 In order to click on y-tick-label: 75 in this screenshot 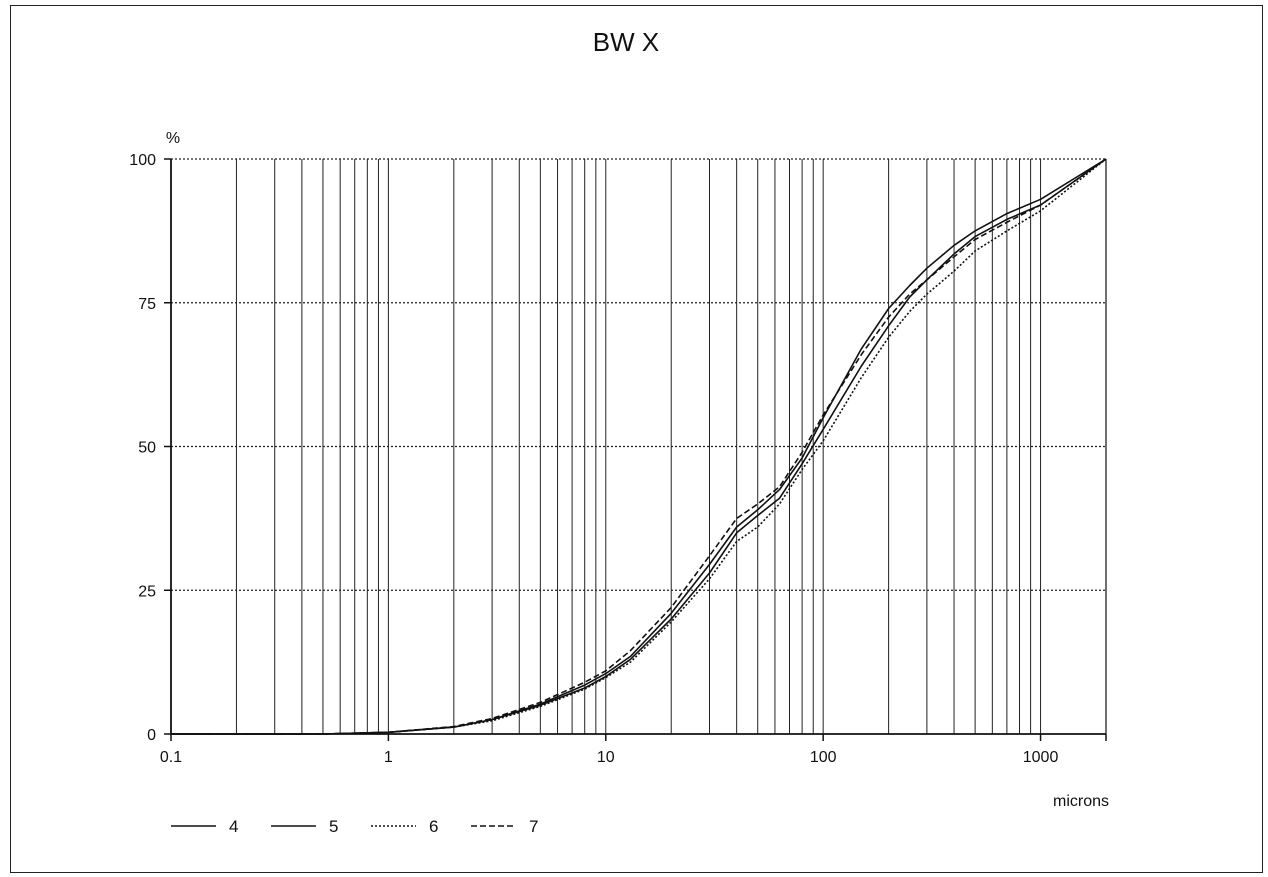, I will do `click(147, 304)`.